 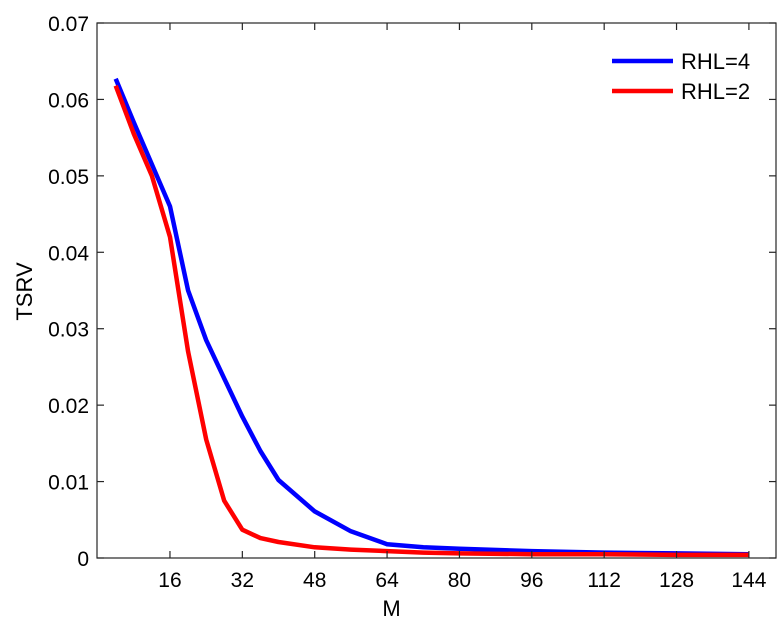 I want to click on y-tick-label: 0.07, so click(x=68, y=24).